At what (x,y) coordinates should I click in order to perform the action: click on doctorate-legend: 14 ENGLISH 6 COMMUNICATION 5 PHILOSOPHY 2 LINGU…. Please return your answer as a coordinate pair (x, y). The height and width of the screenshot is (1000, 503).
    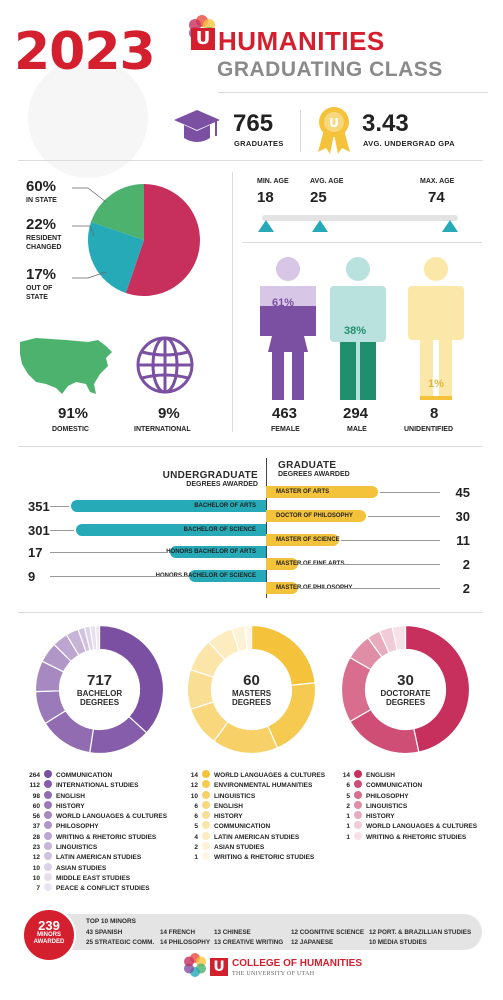
    Looking at the image, I should click on (404, 806).